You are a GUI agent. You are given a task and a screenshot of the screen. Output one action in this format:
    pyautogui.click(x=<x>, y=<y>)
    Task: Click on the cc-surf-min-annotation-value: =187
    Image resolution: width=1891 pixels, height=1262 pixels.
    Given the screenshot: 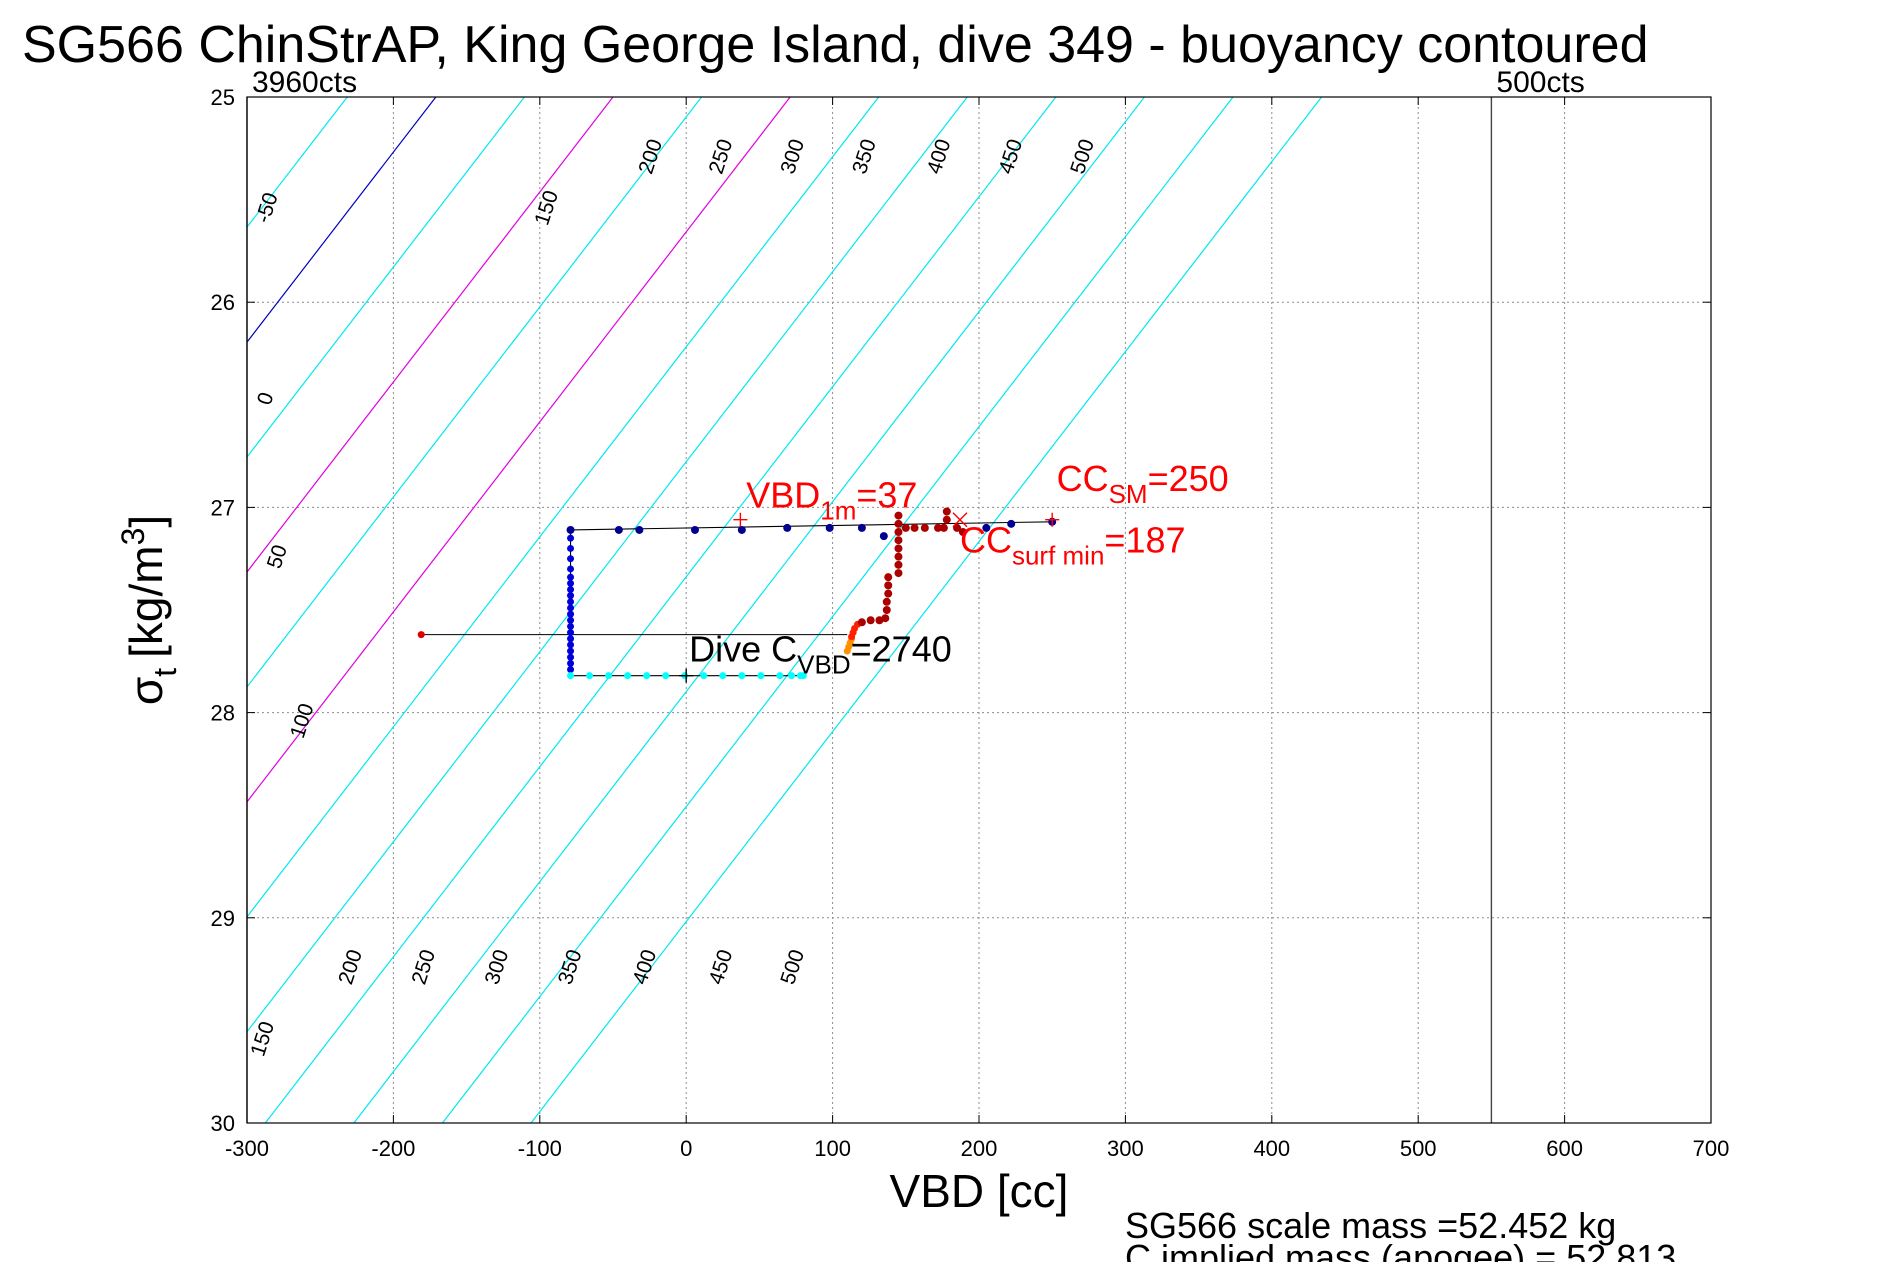 What is the action you would take?
    pyautogui.click(x=1144, y=540)
    